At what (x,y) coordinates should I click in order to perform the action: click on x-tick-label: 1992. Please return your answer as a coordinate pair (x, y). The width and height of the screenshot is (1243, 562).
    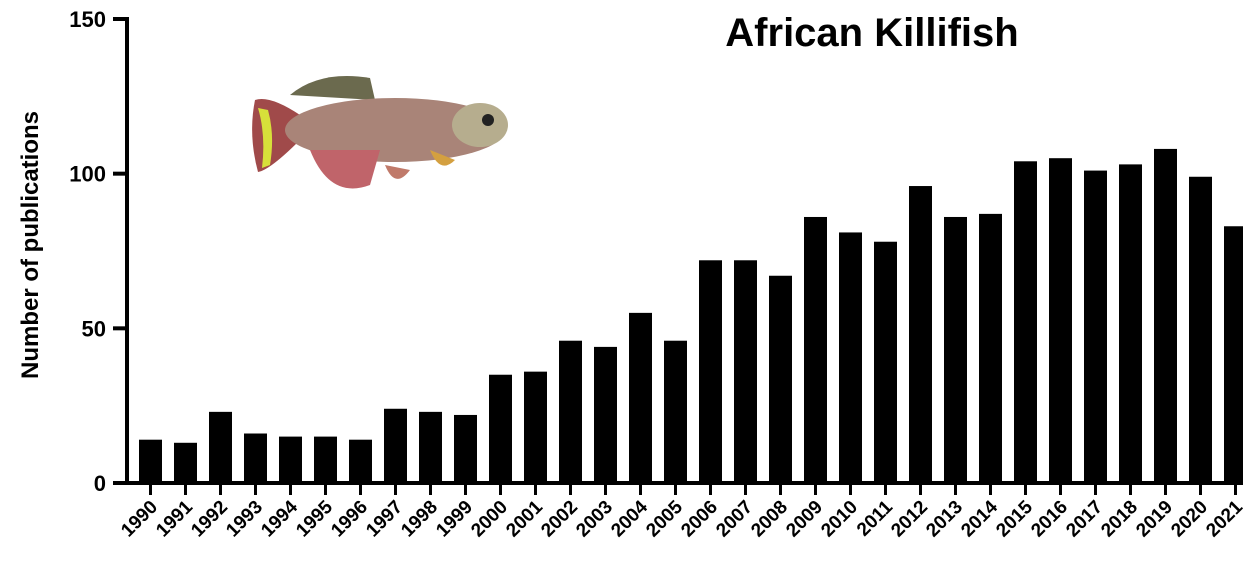
    Looking at the image, I should click on (209, 519).